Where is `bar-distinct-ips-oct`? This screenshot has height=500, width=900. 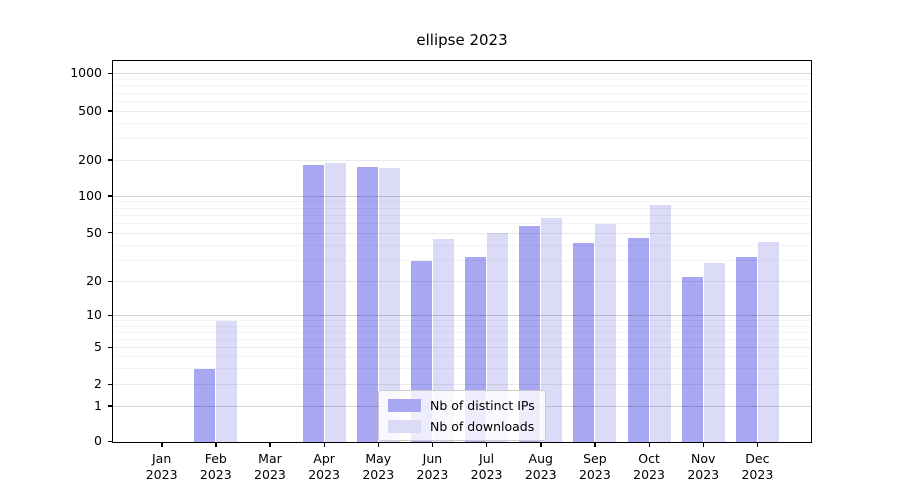
bar-distinct-ips-oct is located at coordinates (638, 340).